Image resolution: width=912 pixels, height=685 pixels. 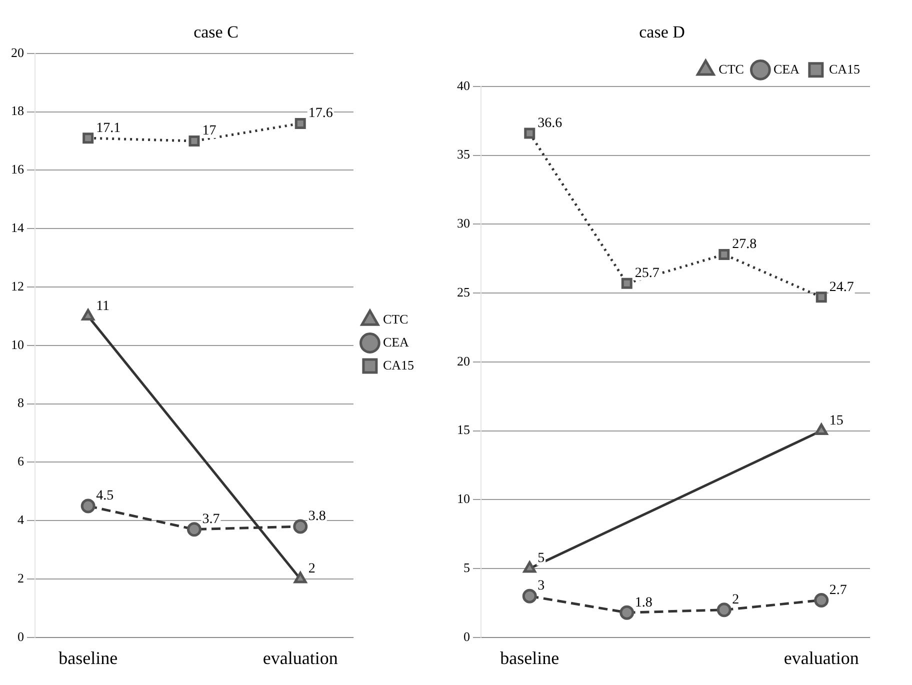 I want to click on data-label: 24.7, so click(x=841, y=287).